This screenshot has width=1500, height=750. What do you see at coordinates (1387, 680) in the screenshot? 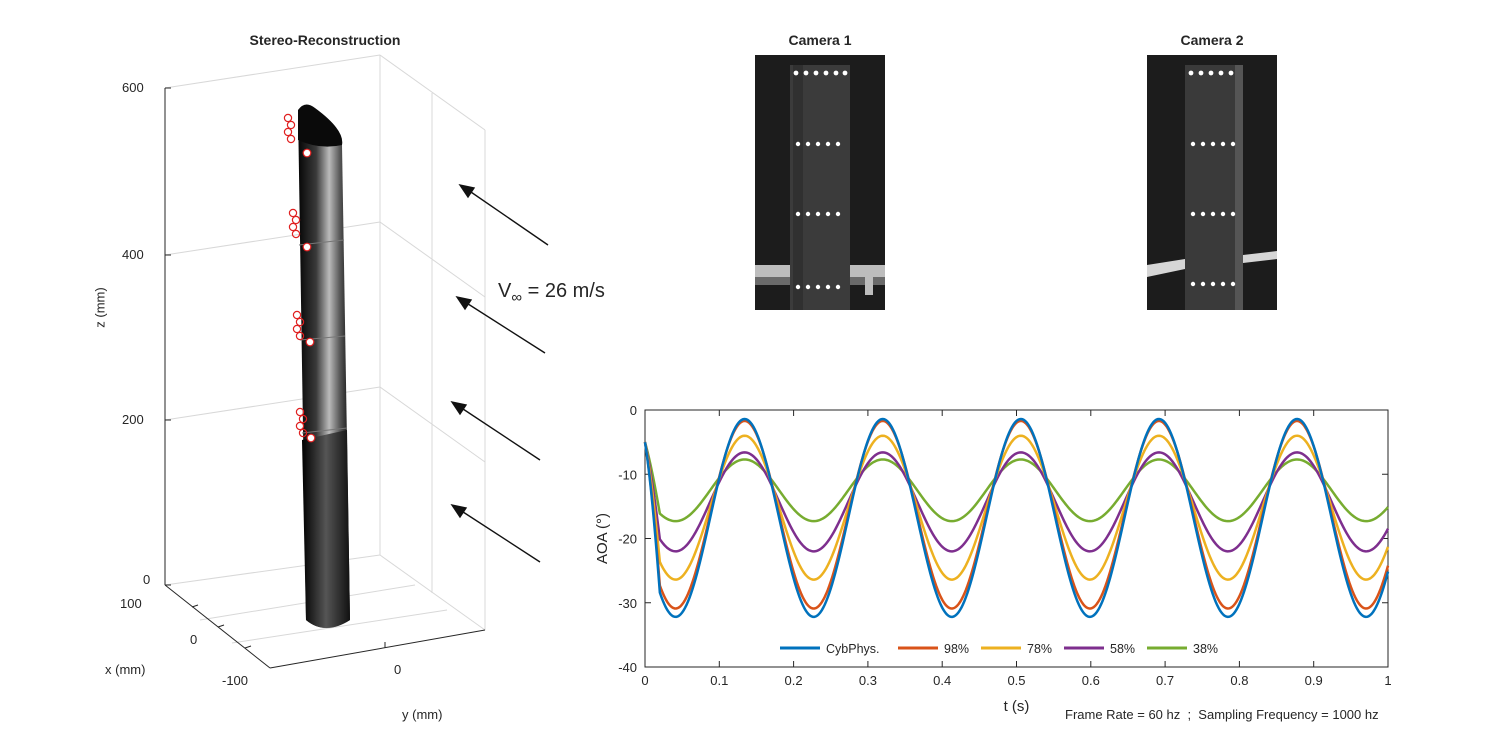
I see `x-tick-label: 1` at bounding box center [1387, 680].